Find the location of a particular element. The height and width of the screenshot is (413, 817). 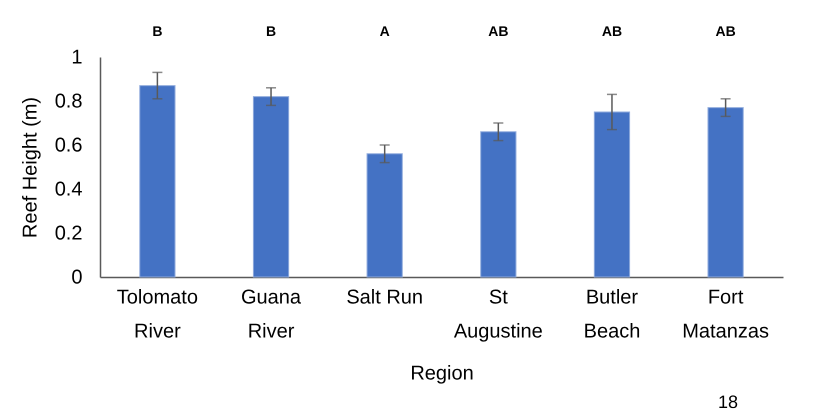

y-tick-label: 1 is located at coordinates (76, 57).